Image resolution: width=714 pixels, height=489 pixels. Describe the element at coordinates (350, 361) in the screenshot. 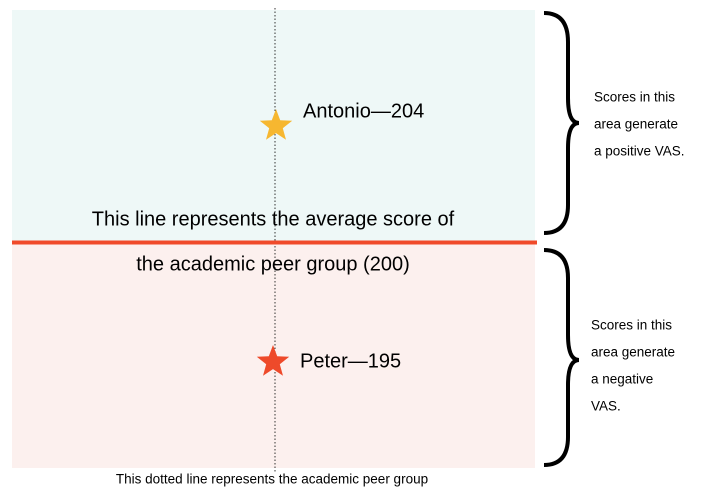

I see `below-label: Peter—195` at that location.